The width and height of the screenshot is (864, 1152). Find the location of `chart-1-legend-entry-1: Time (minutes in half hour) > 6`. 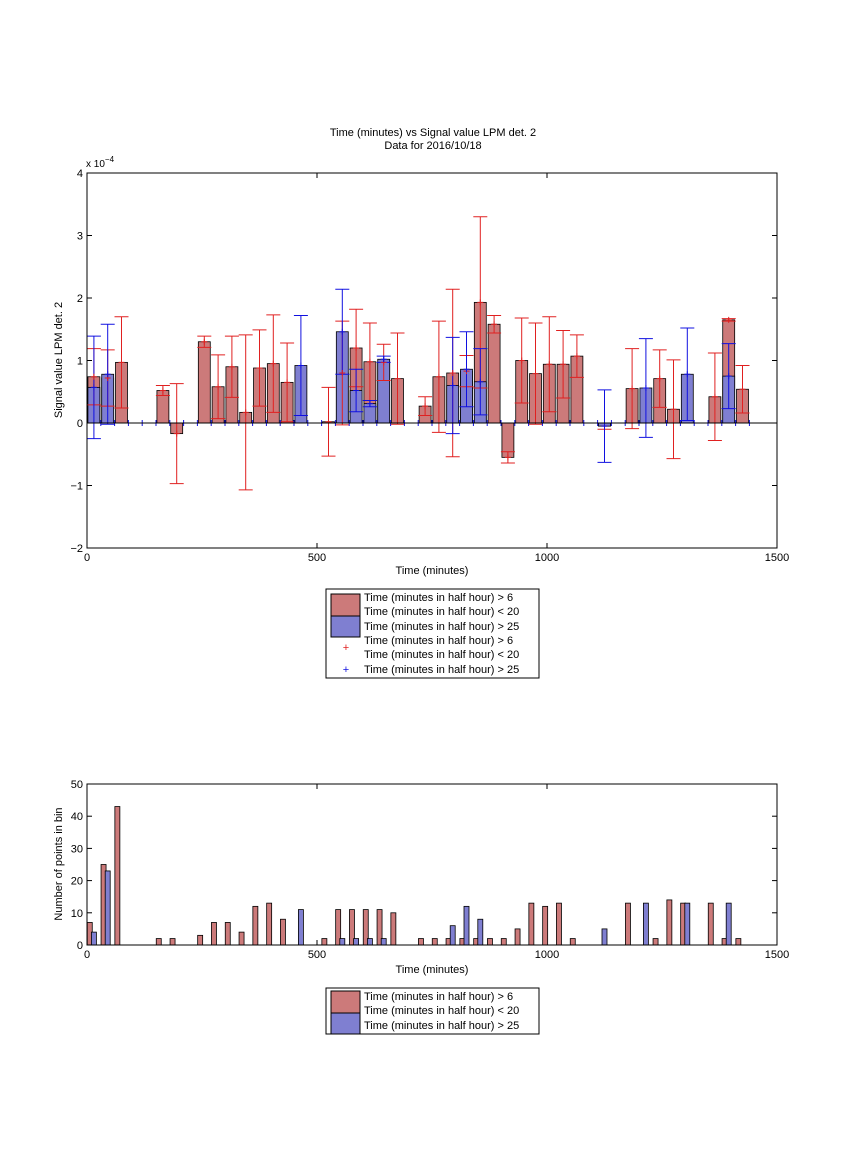

chart-1-legend-entry-1: Time (minutes in half hour) > 6 is located at coordinates (438, 598).